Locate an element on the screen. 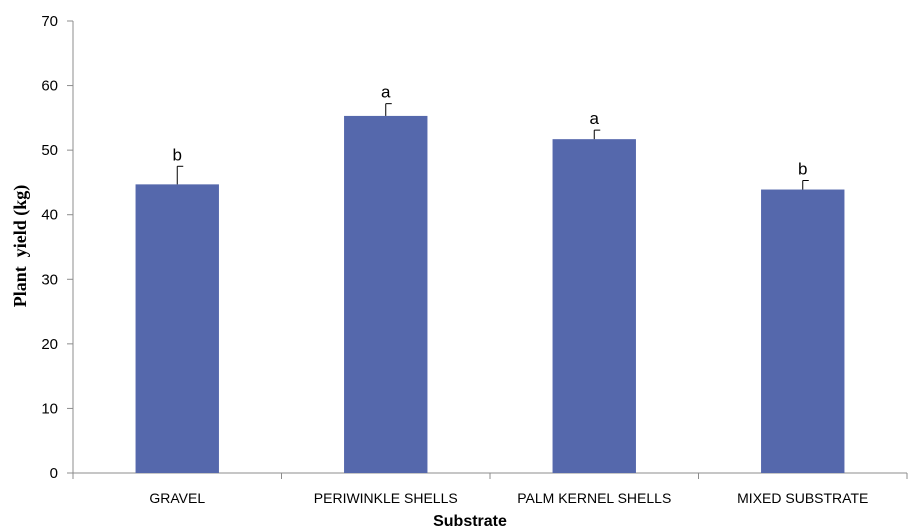 The image size is (909, 530). y-tick-label: 20 is located at coordinates (49, 344).